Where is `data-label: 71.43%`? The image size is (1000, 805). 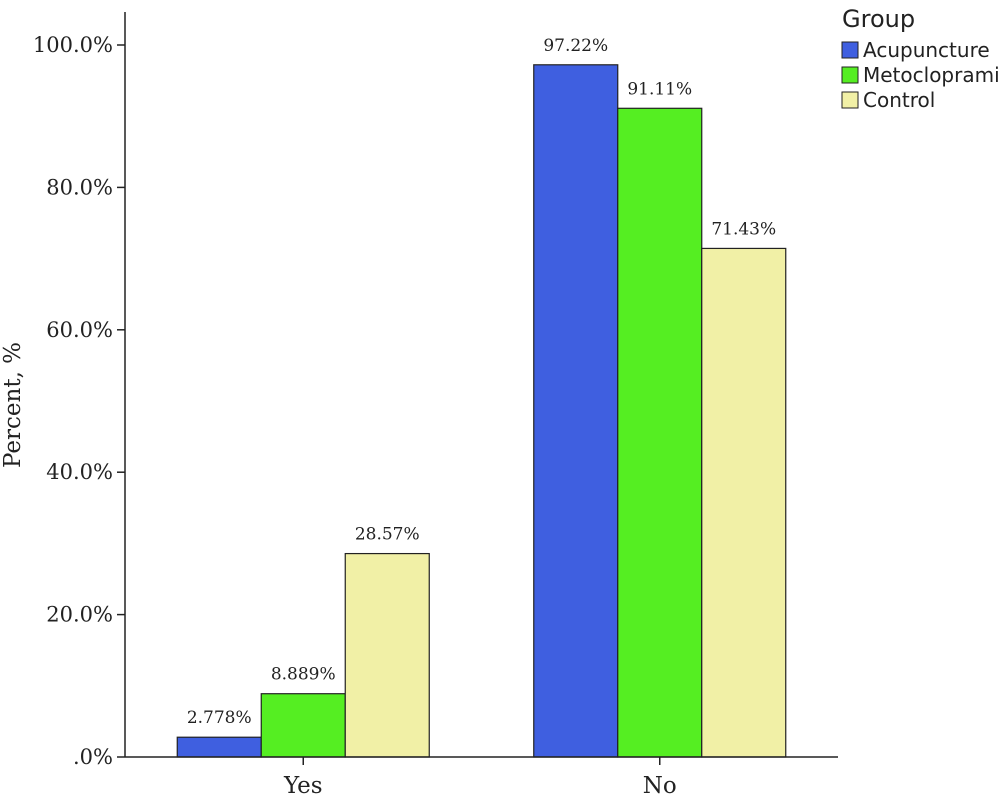 data-label: 71.43% is located at coordinates (743, 229).